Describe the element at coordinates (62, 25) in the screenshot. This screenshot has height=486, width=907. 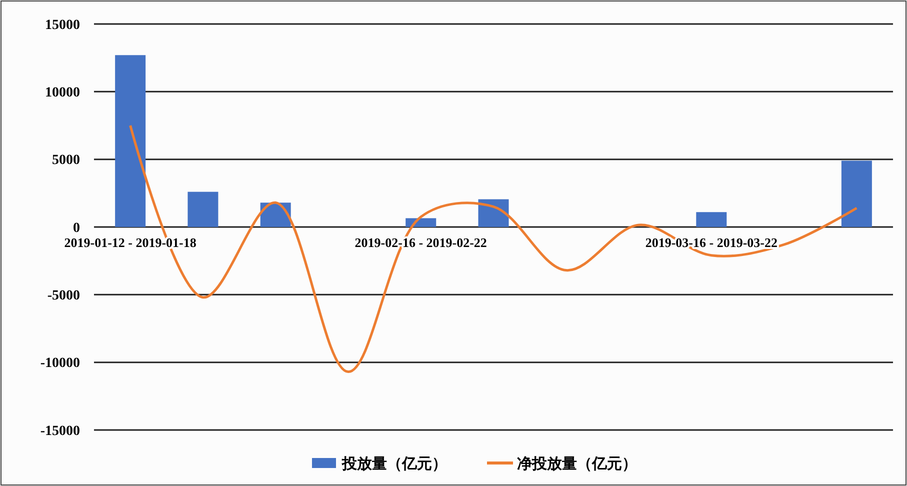
I see `y-tick-label: 15000` at that location.